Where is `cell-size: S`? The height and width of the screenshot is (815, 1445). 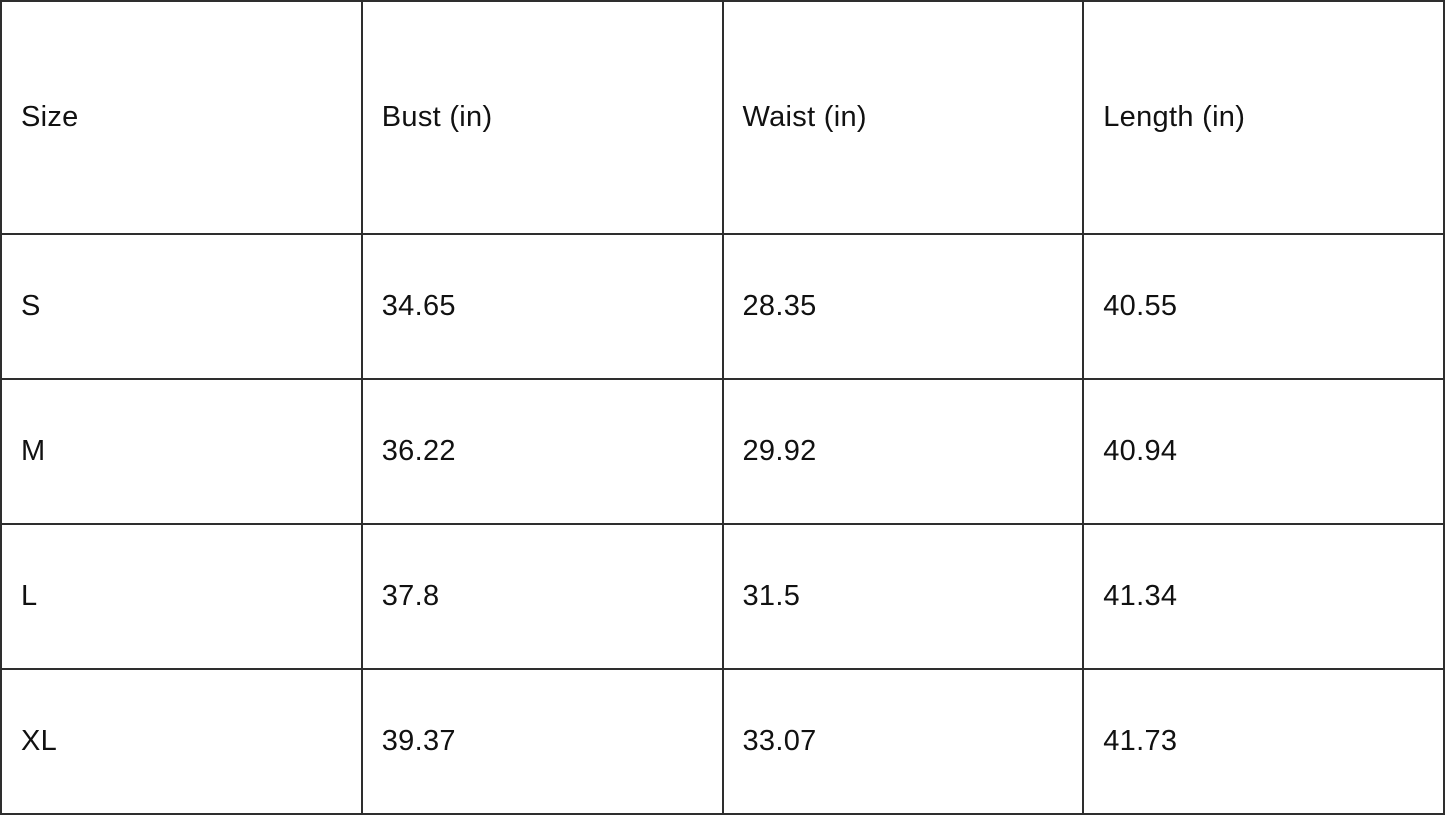
cell-size: S is located at coordinates (181, 306).